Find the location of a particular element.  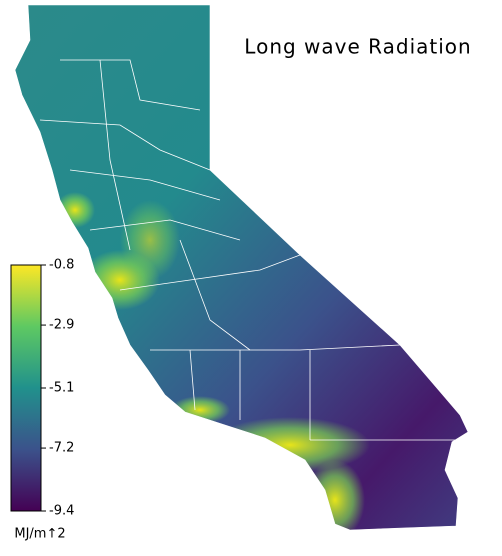

colorbar is located at coordinates (26, 388).